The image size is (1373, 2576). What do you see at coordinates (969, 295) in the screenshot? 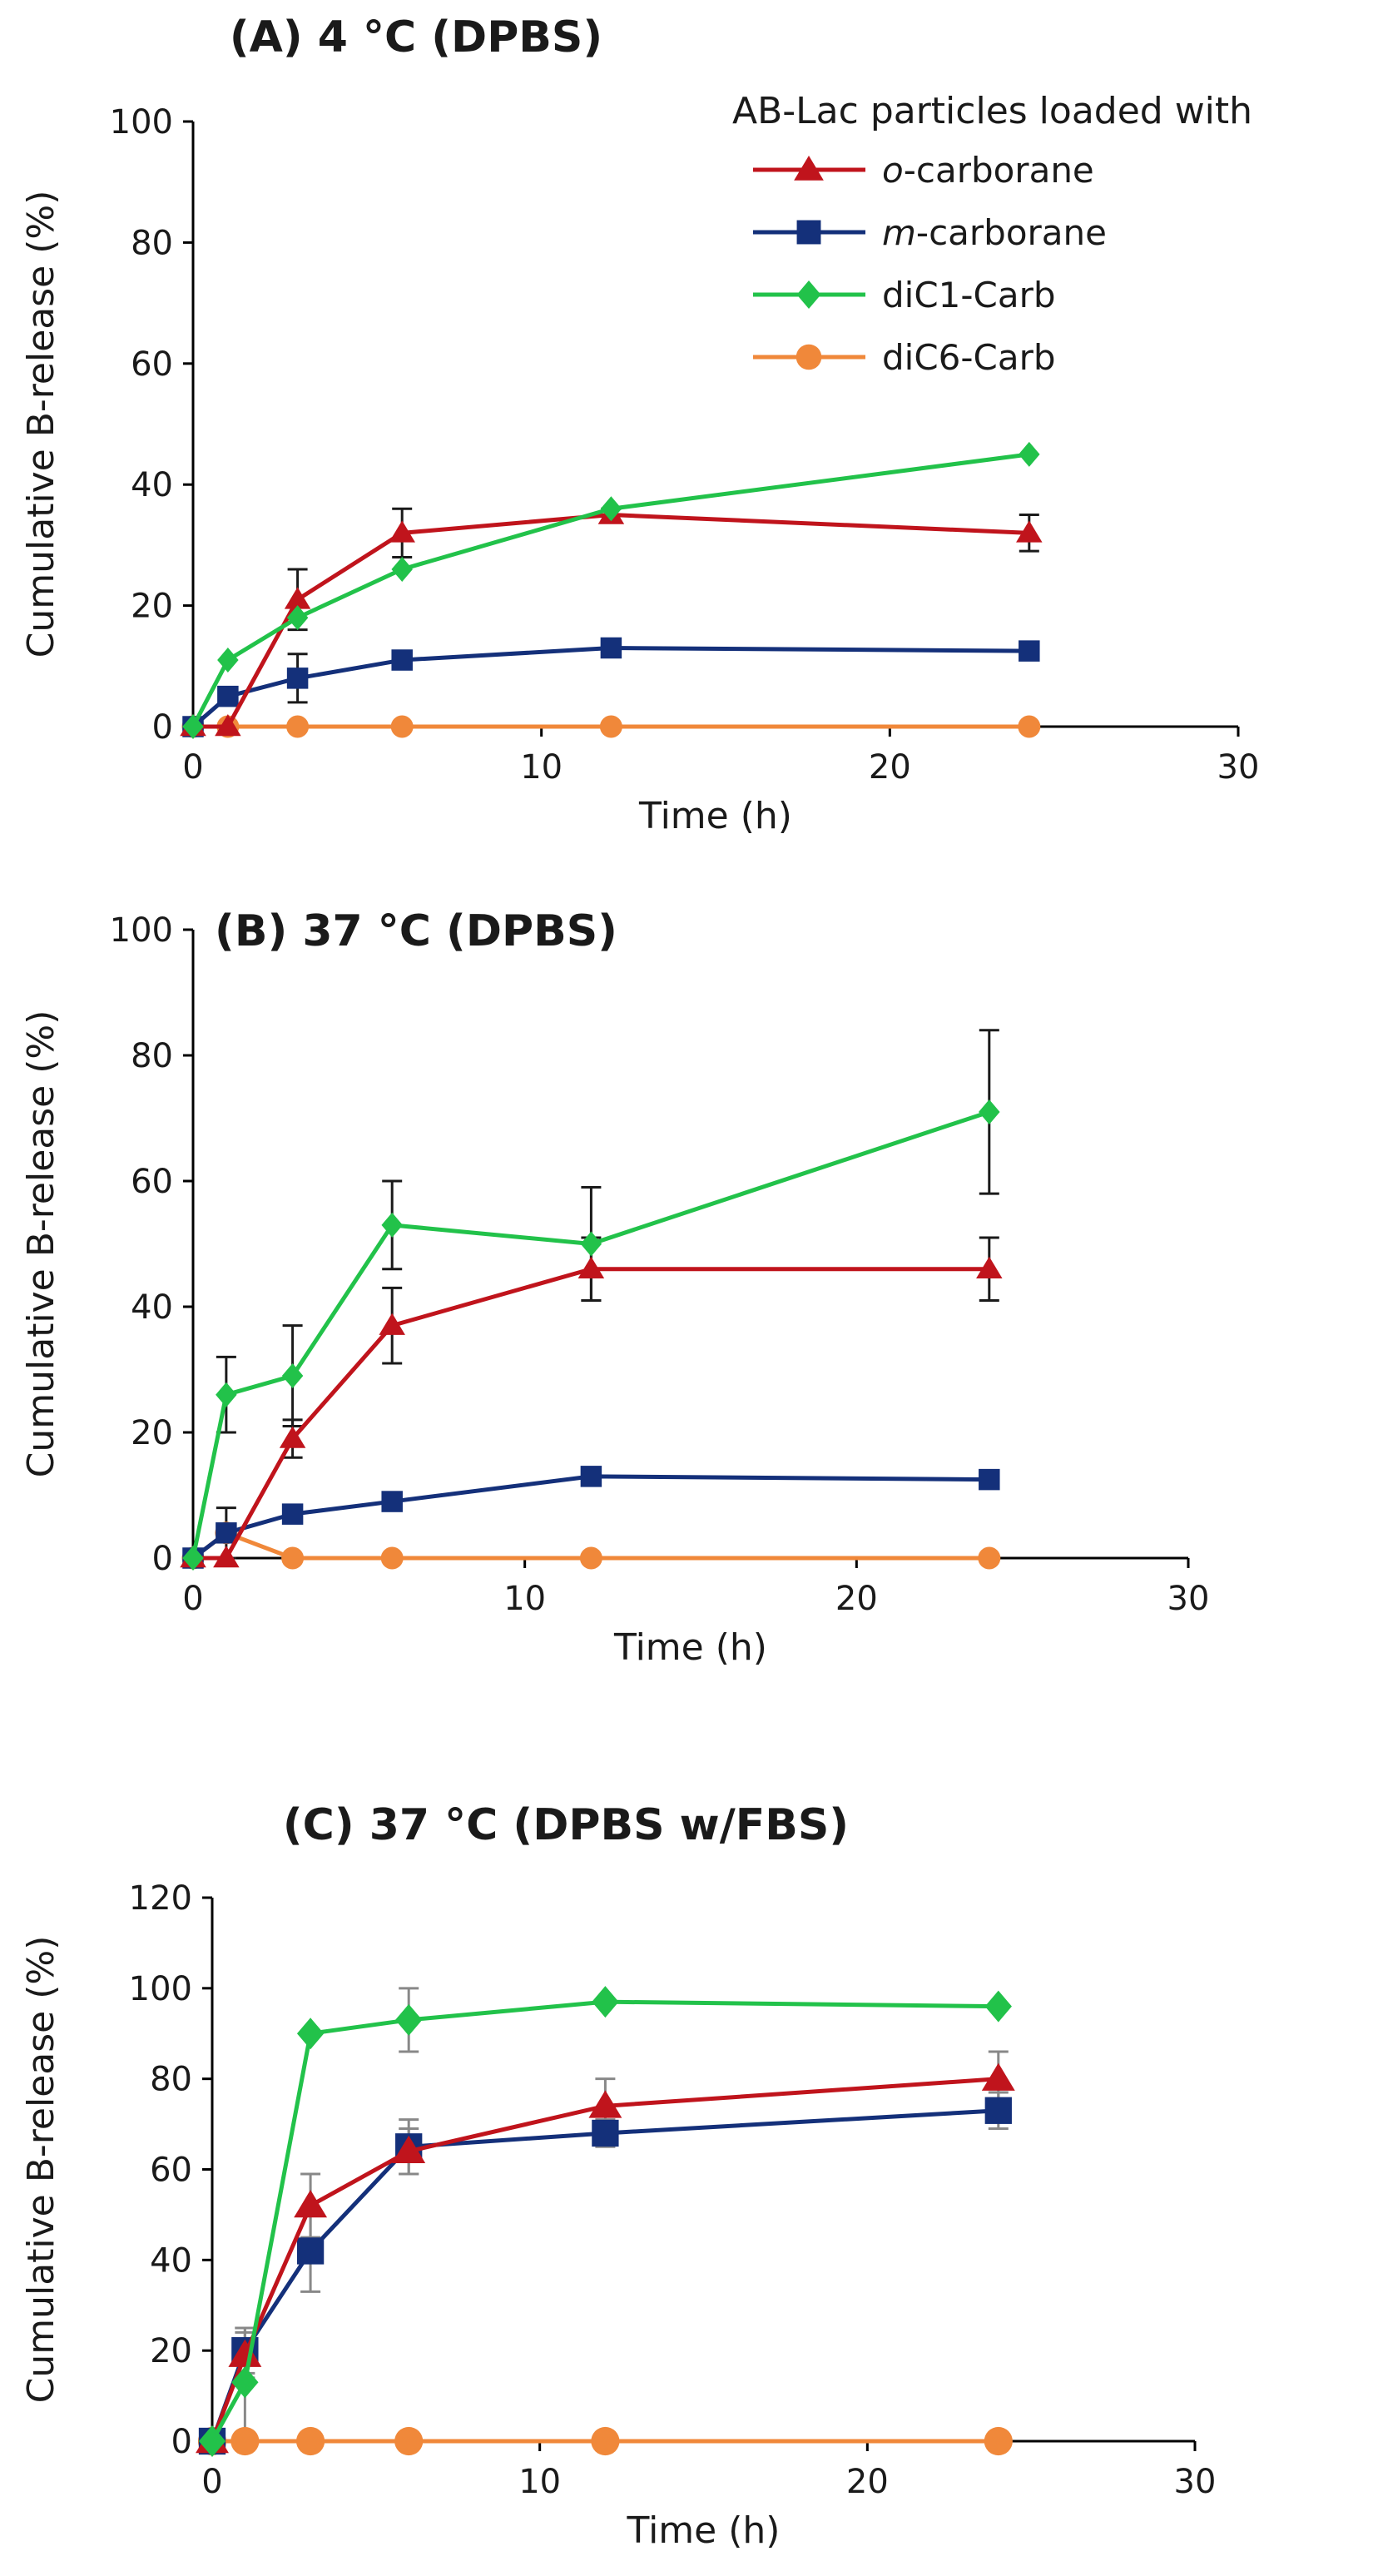
I see `legend-label: diC1-Carb` at bounding box center [969, 295].